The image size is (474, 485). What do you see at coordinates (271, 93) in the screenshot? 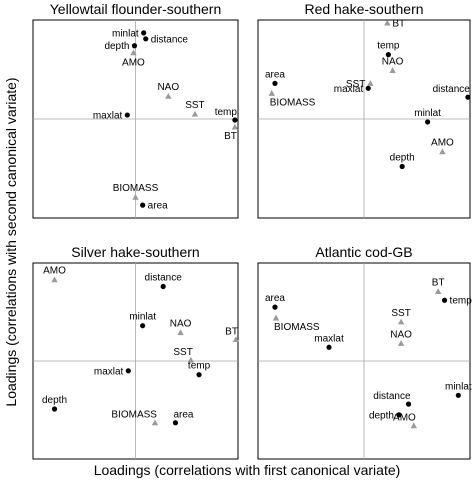
I see `red-hake-point-biomass` at bounding box center [271, 93].